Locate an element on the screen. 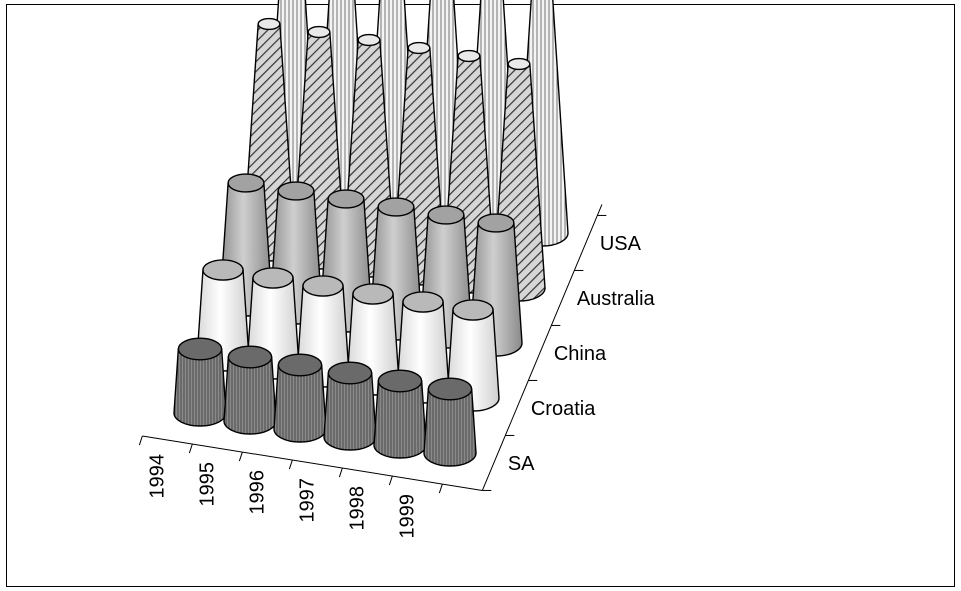 This screenshot has height=591, width=961. series-axis-line is located at coordinates (542, 347).